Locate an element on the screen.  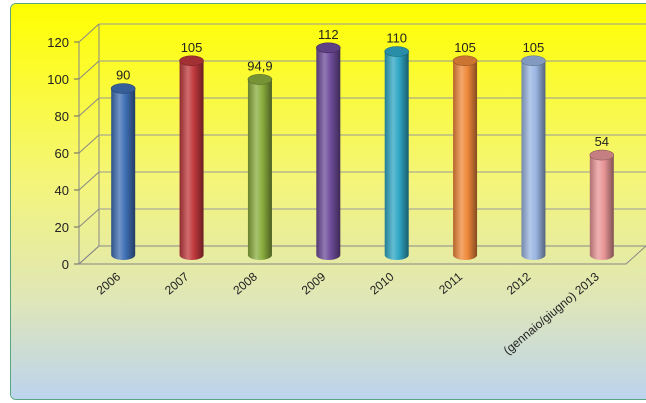
y-tick-label: 0 is located at coordinates (65, 264).